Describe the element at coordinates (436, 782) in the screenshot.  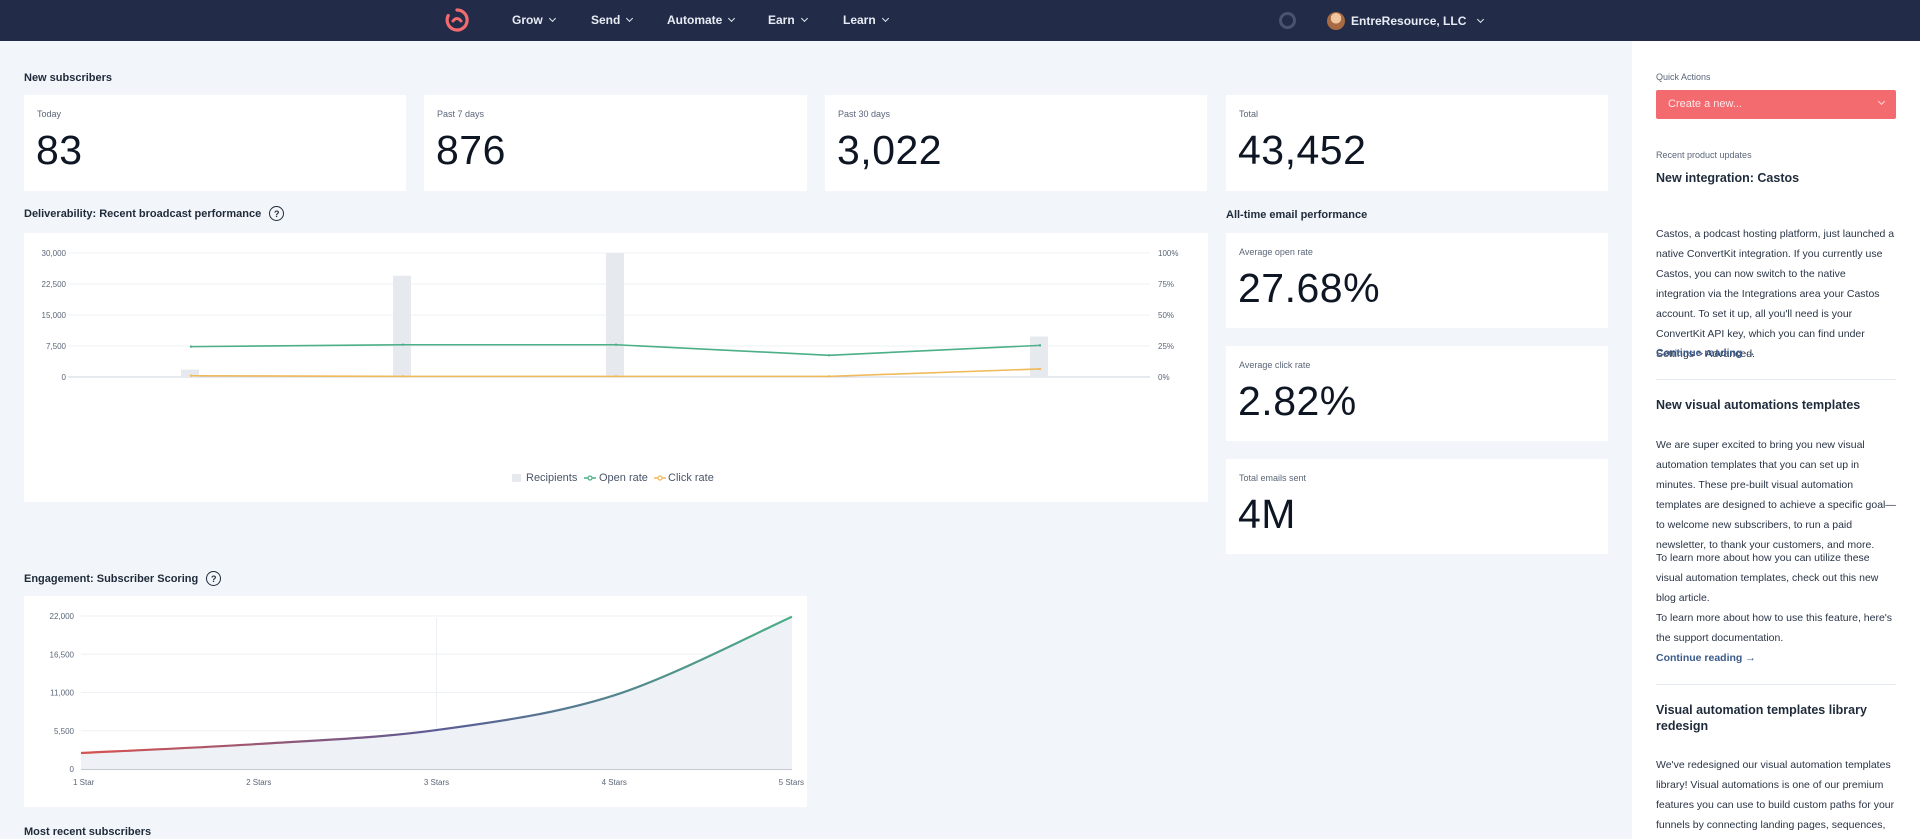
I see `x-tick-label: 3 Stars` at that location.